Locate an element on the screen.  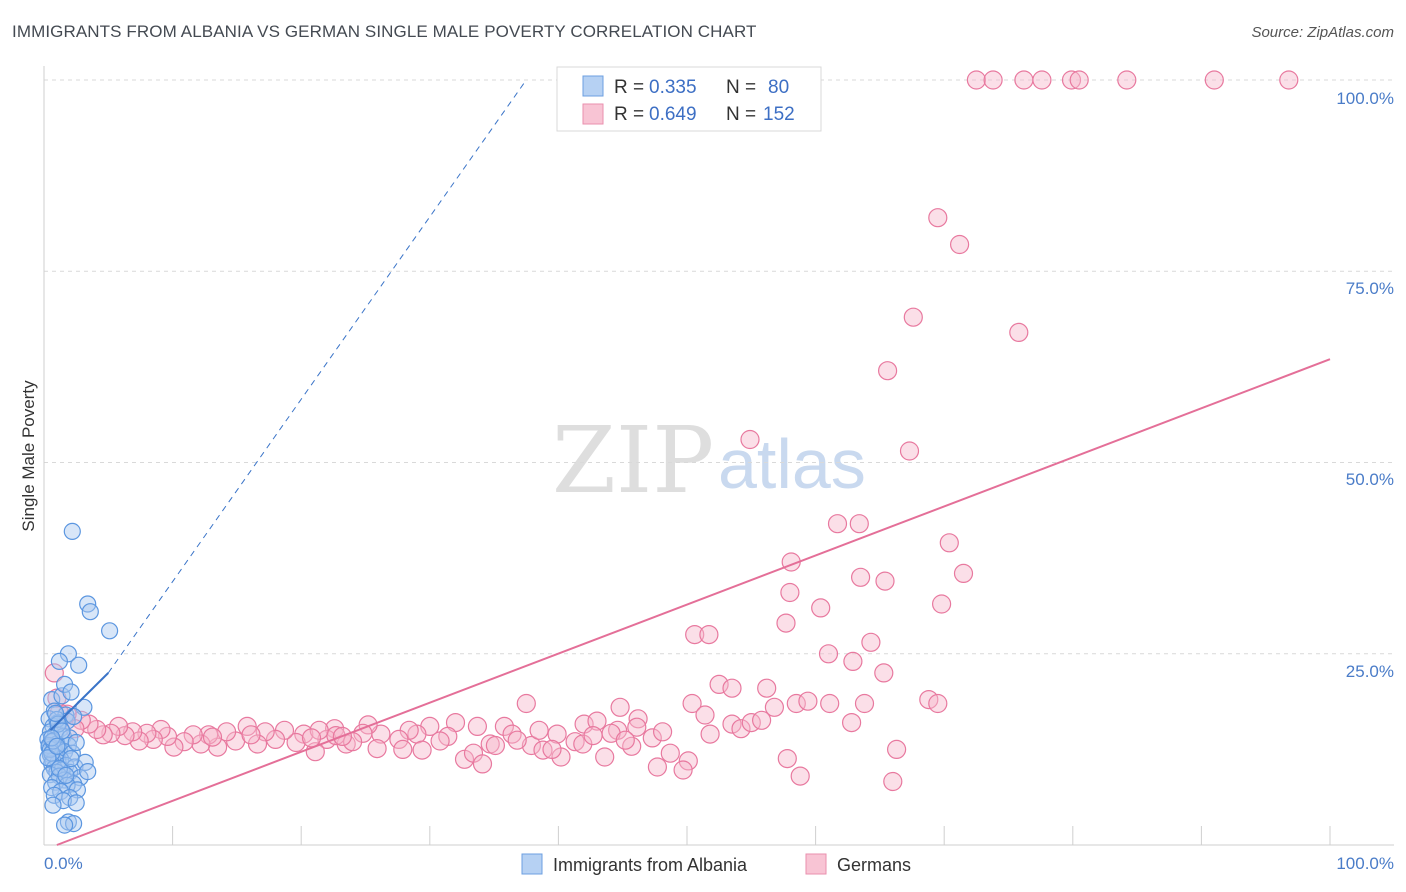
legend-n-label-germans: N = is located at coordinates (741, 114).